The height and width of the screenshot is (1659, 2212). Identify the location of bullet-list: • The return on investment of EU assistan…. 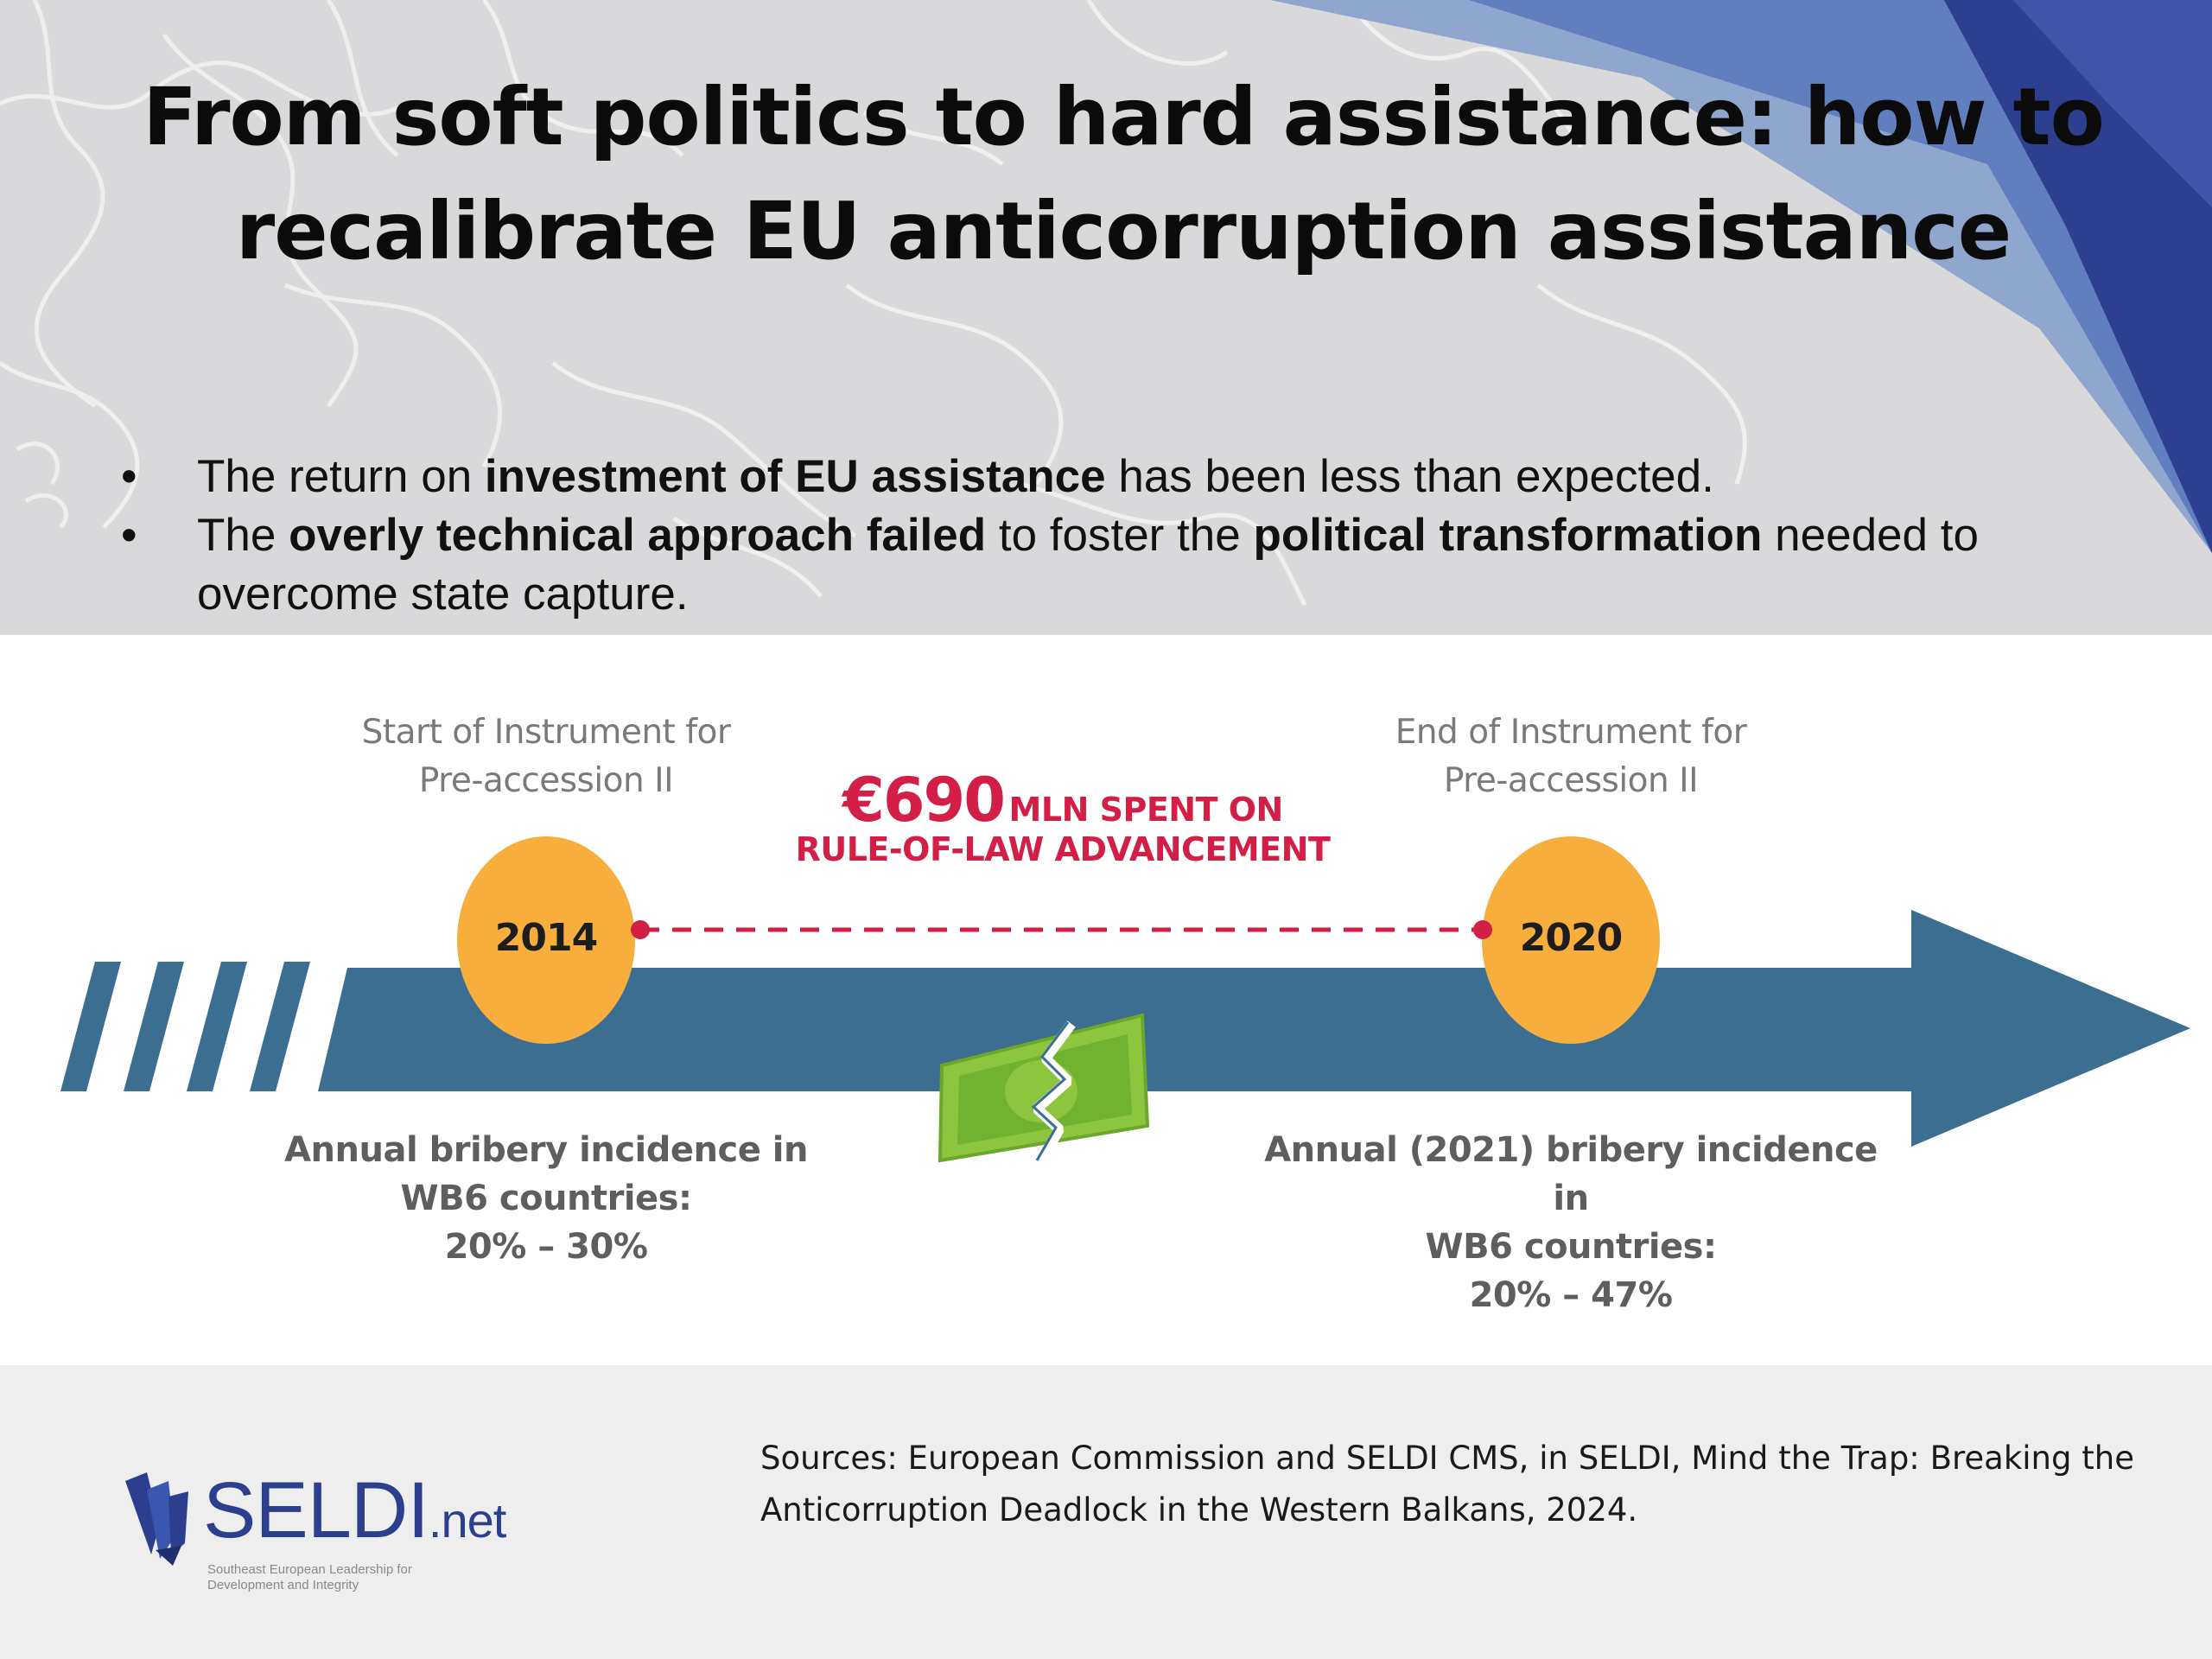
(1132, 536).